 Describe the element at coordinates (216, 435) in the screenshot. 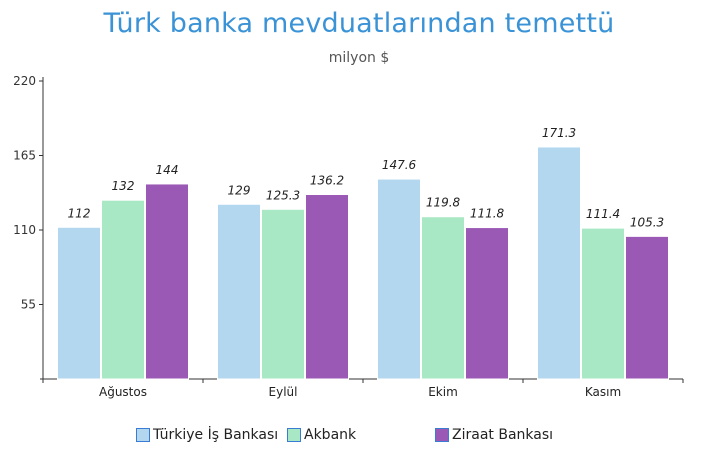

I see `legend-label-series-1: Türkiye İş Bankası` at that location.